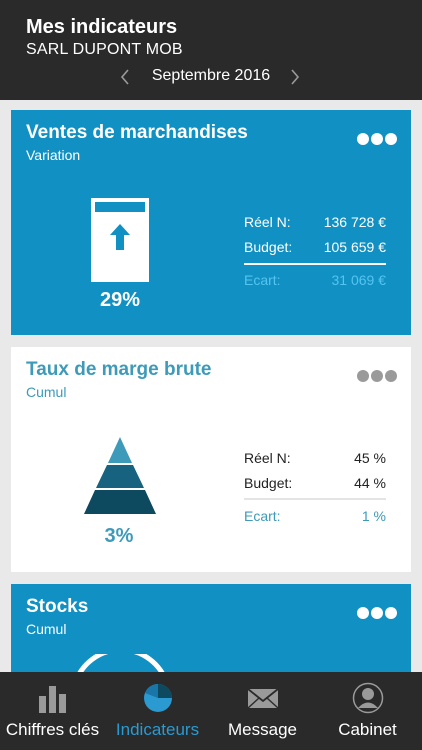 This screenshot has width=422, height=750. I want to click on user-icon, so click(368, 698).